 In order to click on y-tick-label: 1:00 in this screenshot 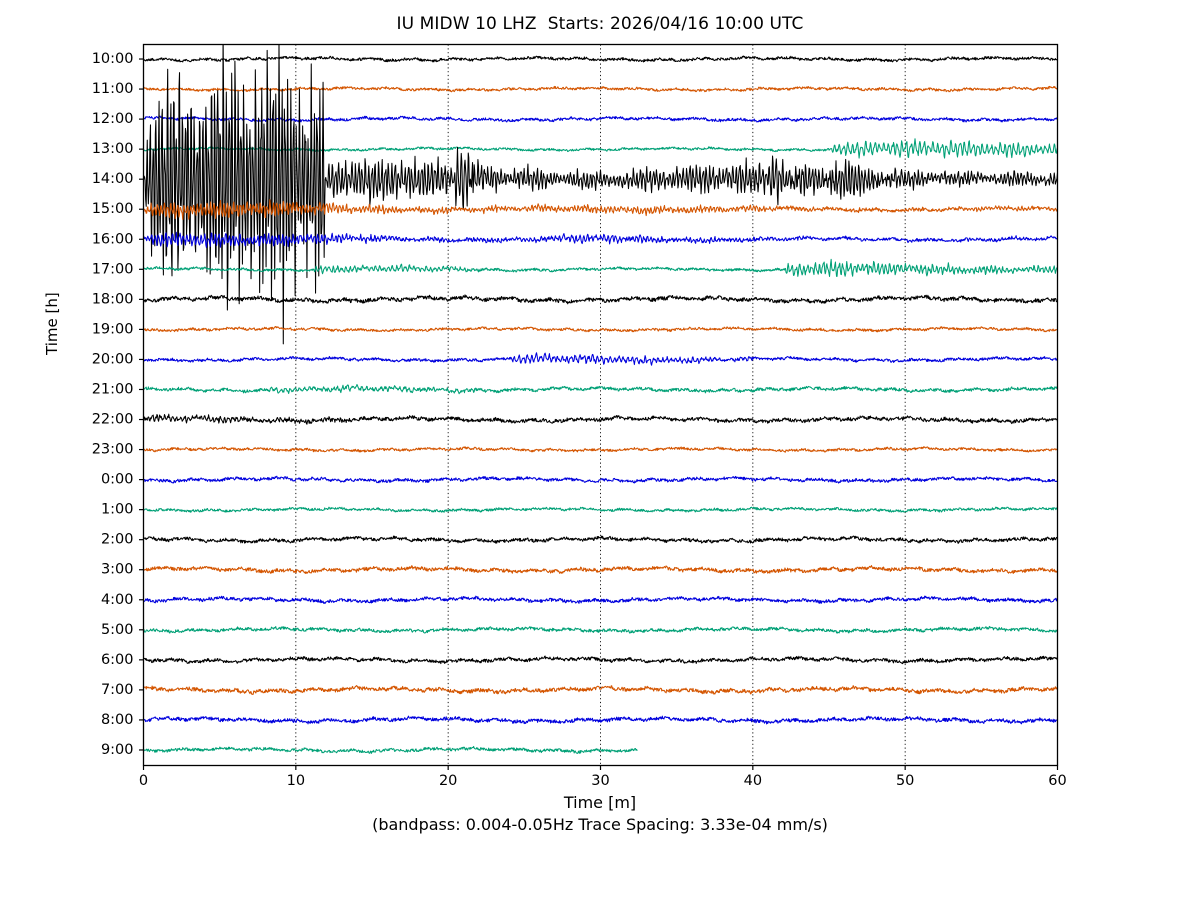, I will do `click(117, 510)`.